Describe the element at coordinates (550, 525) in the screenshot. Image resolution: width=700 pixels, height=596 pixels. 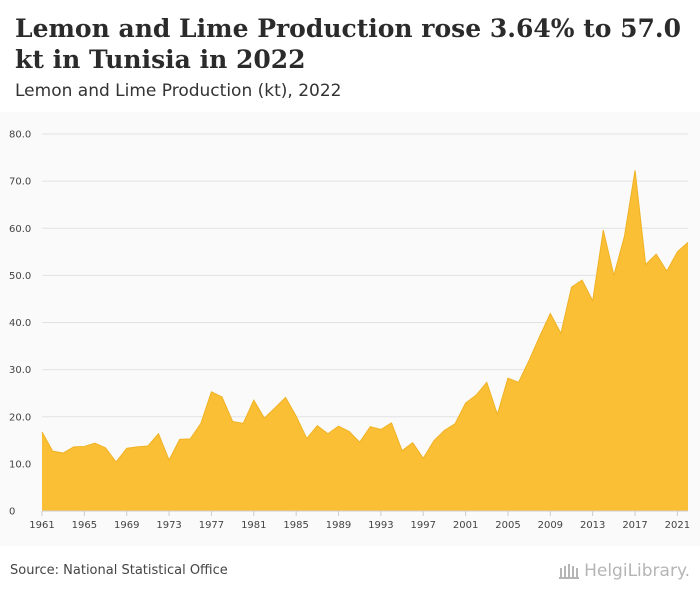
I see `x-tick-label: 2009` at that location.